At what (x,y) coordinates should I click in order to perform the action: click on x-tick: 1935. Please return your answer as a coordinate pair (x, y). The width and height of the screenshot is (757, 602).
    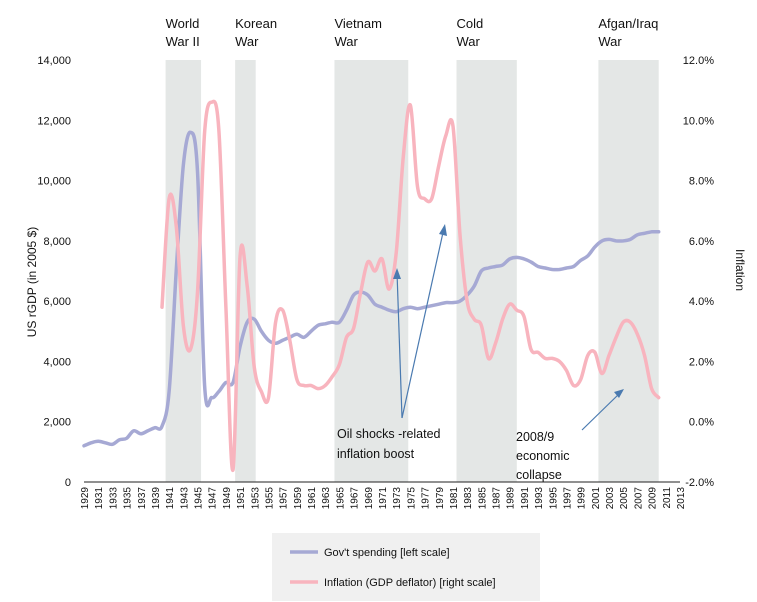
    Looking at the image, I should click on (128, 498).